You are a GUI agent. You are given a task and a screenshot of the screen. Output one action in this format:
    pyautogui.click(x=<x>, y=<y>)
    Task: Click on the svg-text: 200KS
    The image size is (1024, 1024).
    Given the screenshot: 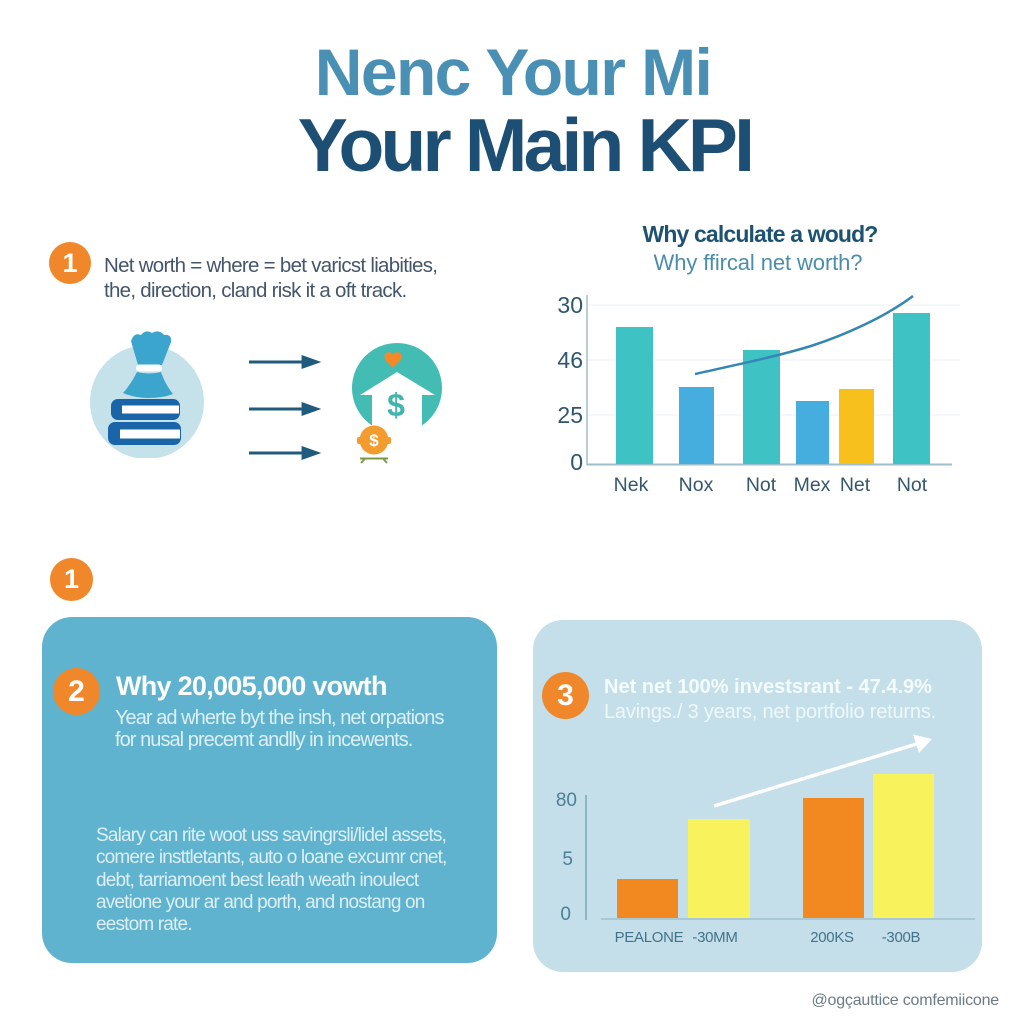 What is the action you would take?
    pyautogui.click(x=832, y=937)
    